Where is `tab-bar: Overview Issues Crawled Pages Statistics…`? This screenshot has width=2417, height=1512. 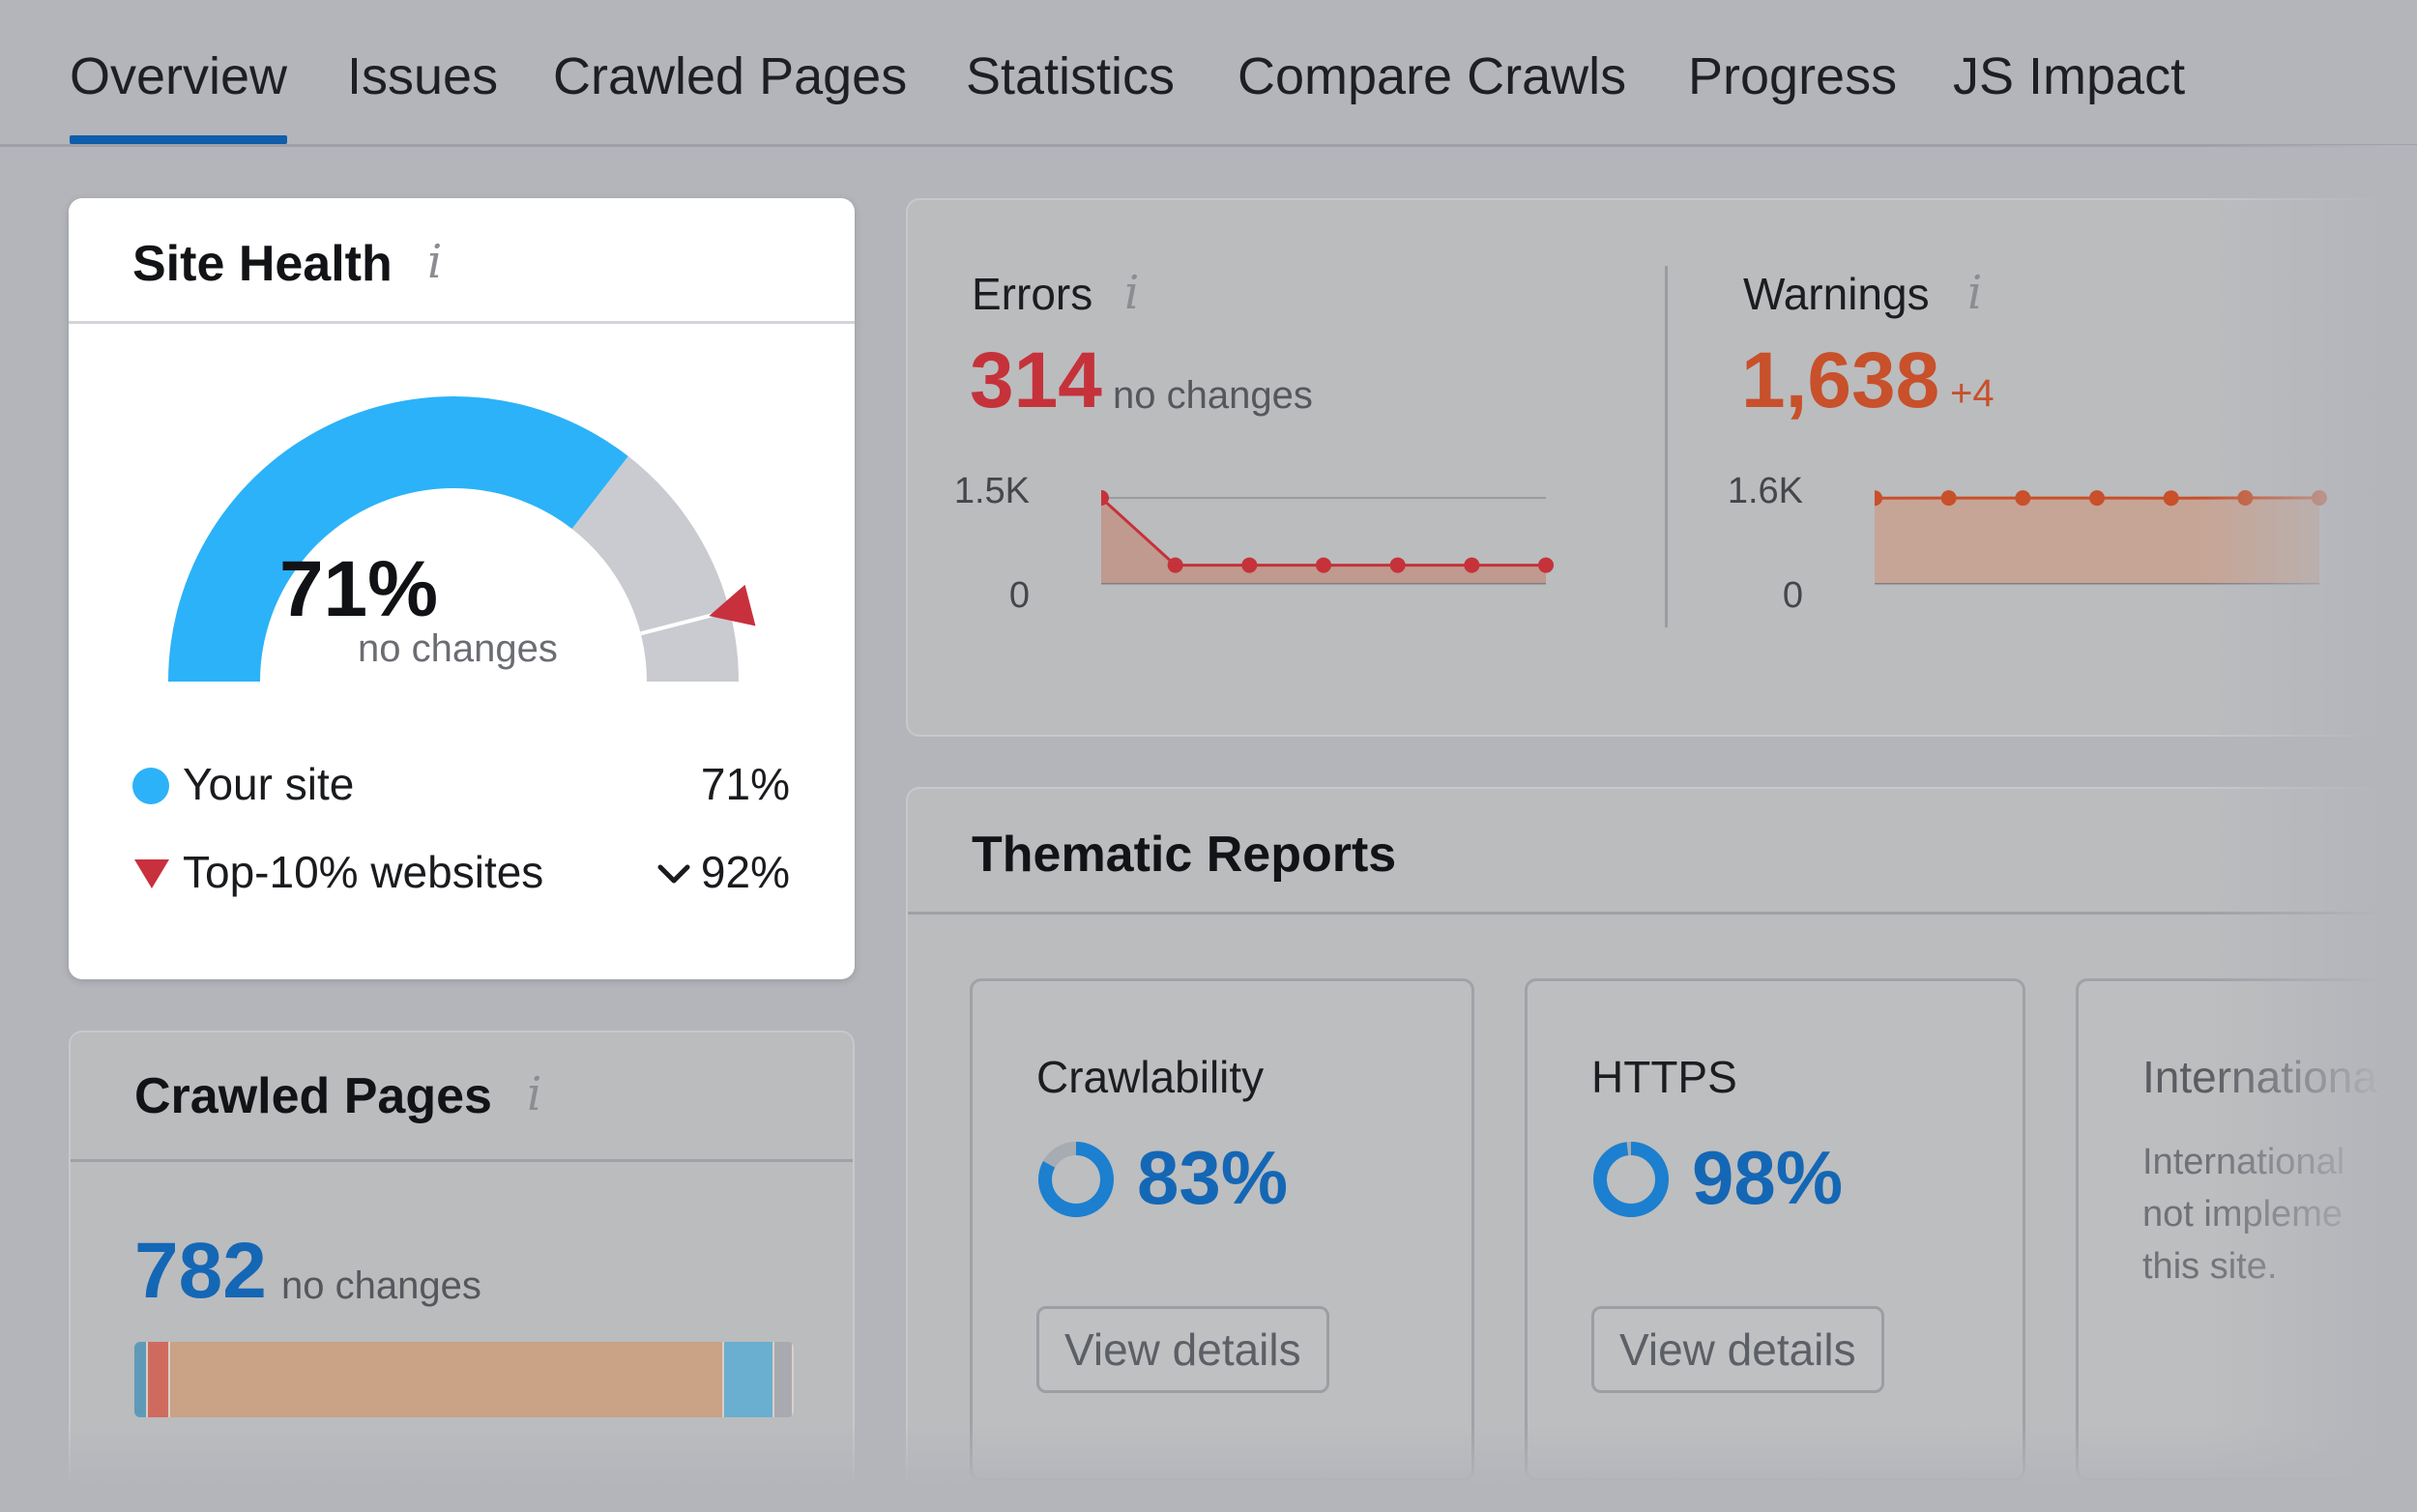 tab-bar: Overview Issues Crawled Pages Statistics… is located at coordinates (1208, 73).